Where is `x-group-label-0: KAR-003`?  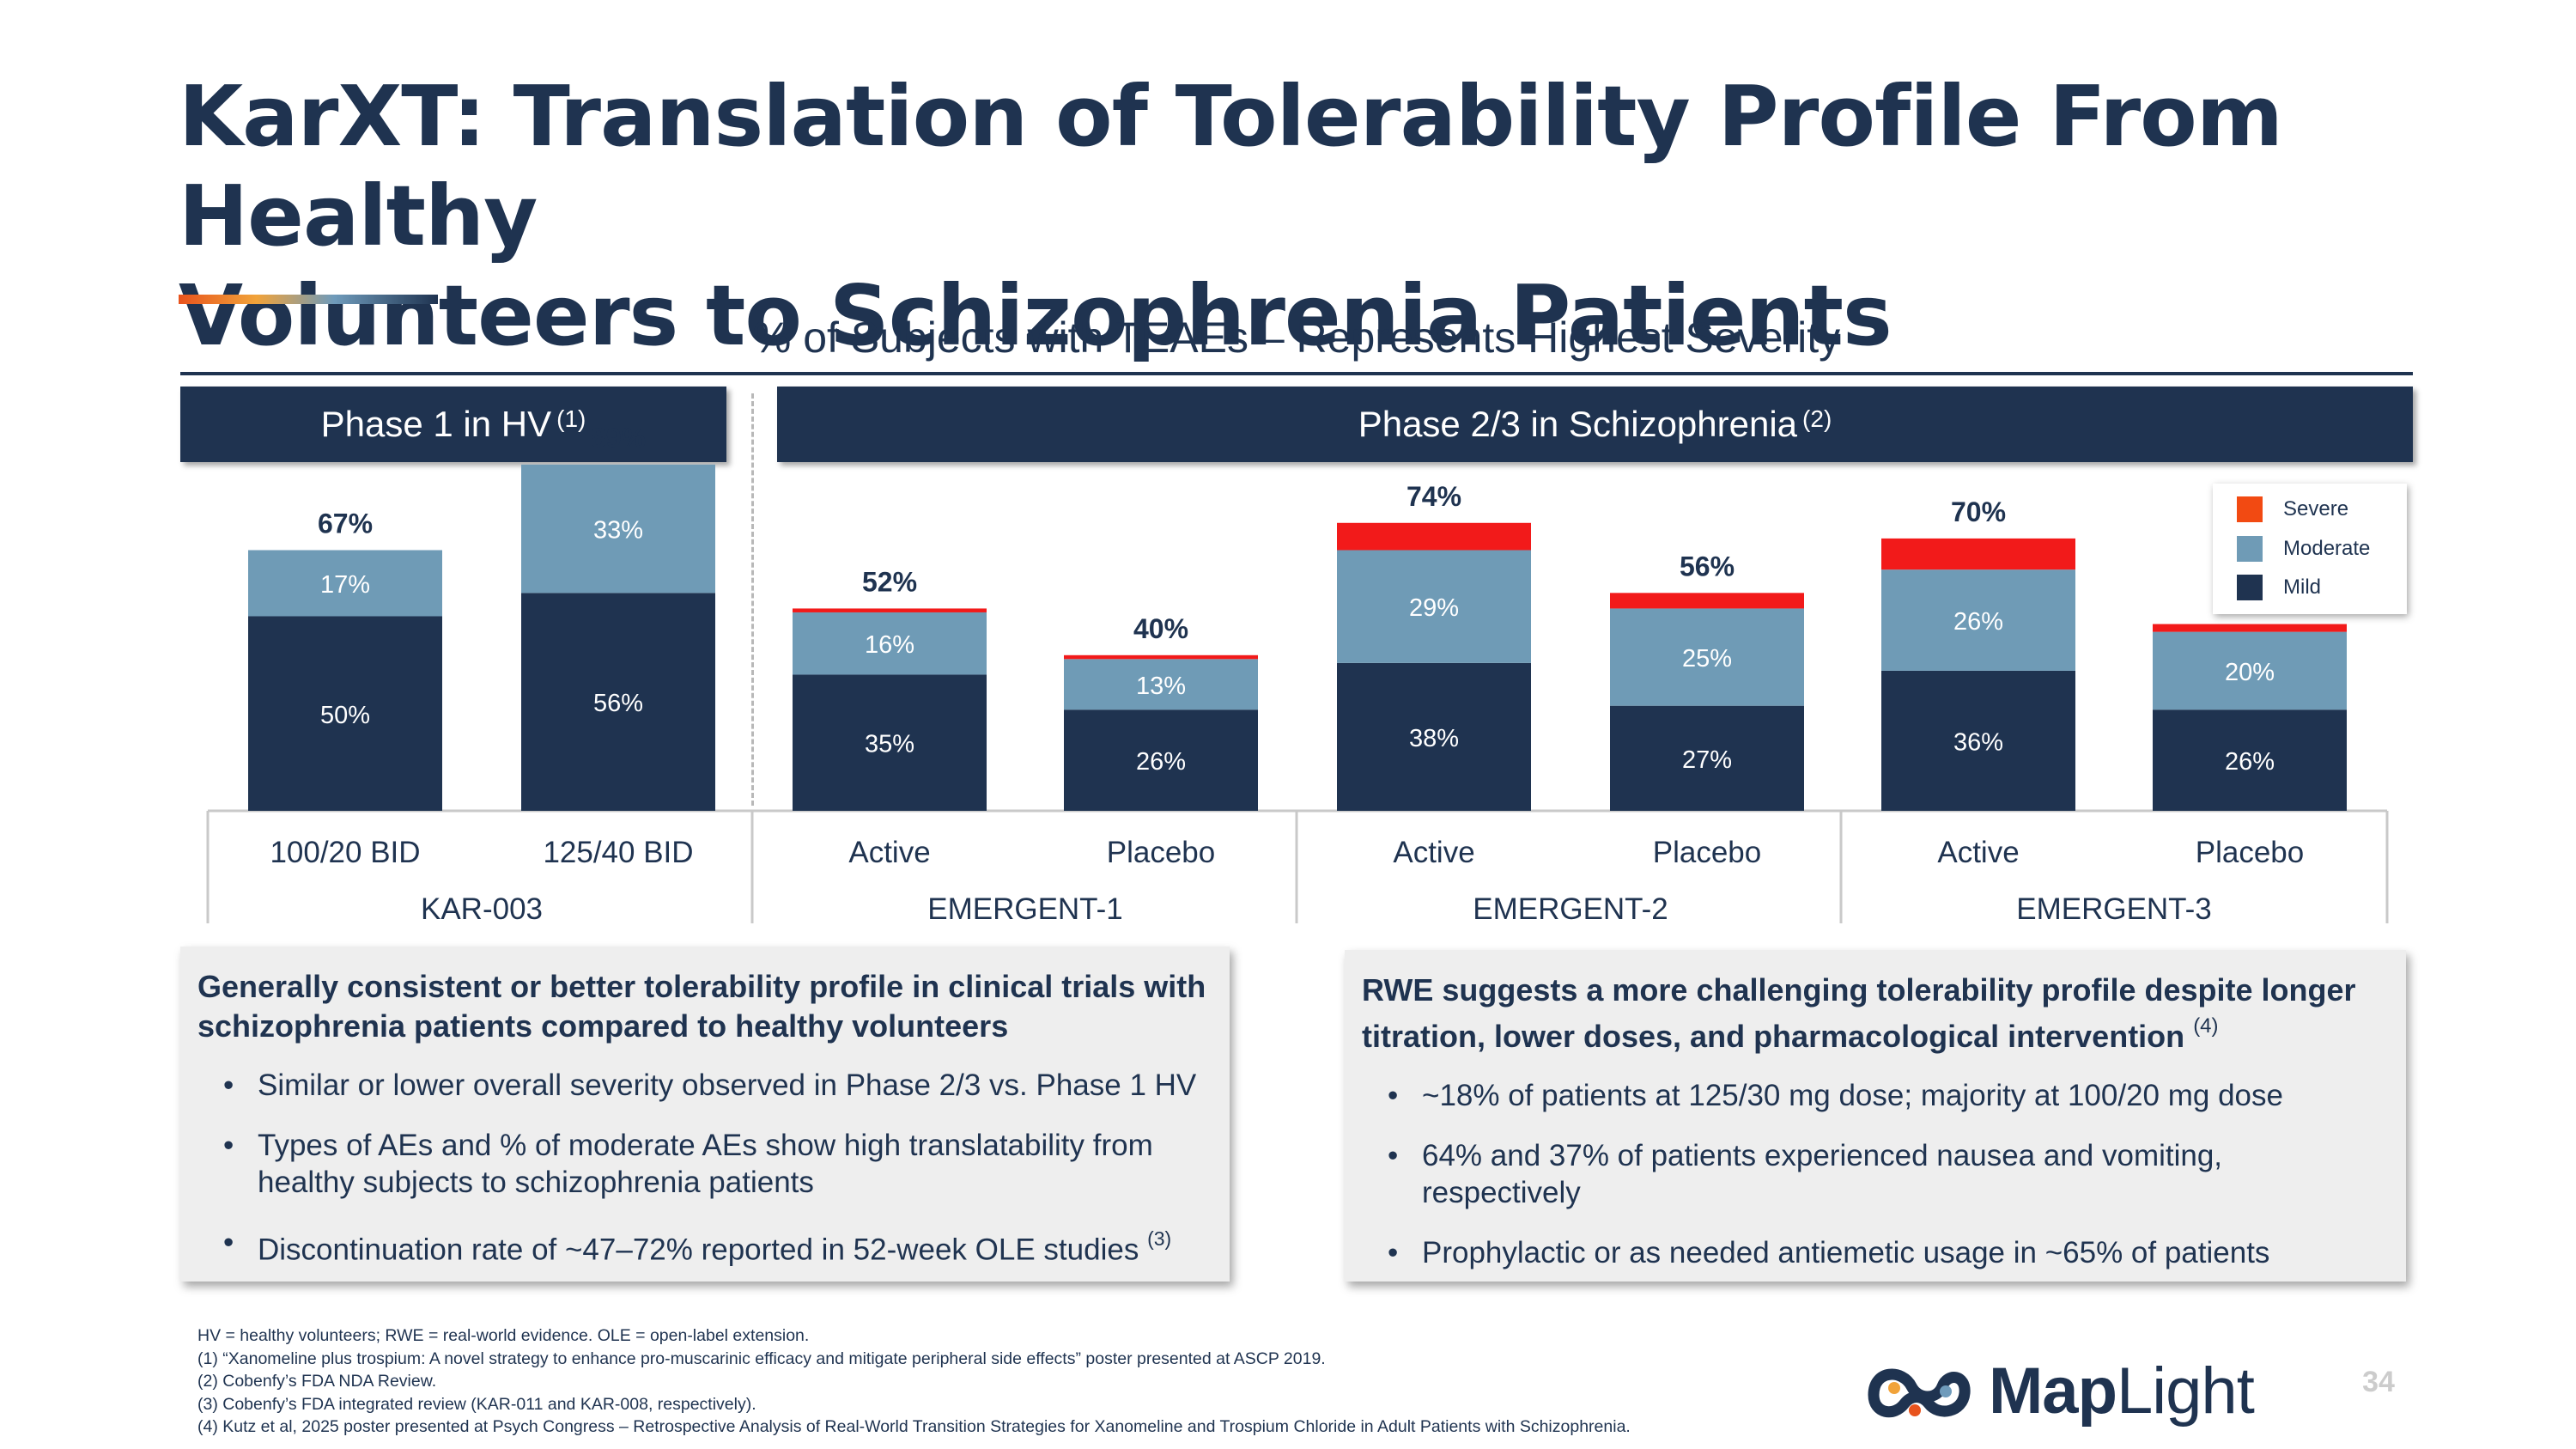 x-group-label-0: KAR-003 is located at coordinates (482, 909).